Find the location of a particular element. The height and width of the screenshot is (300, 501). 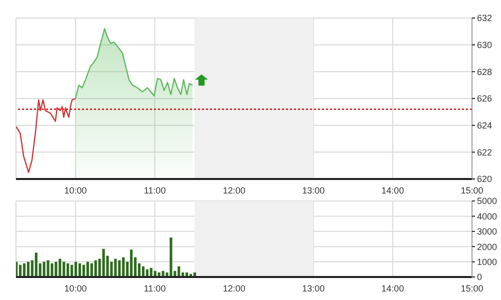

y-tick-label: 3000 is located at coordinates (487, 231).